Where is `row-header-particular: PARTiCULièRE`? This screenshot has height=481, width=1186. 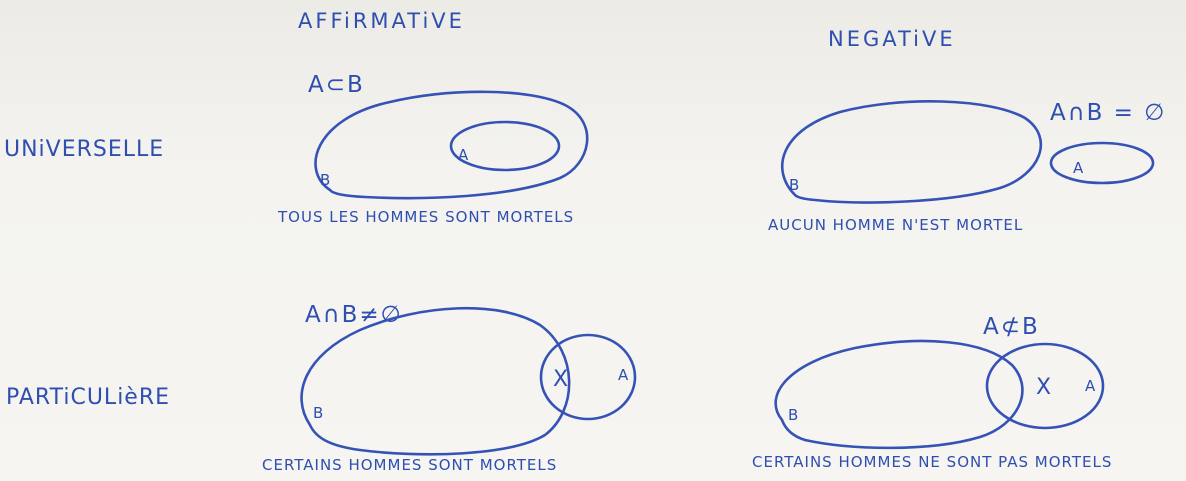
row-header-particular: PARTiCULièRE is located at coordinates (88, 397).